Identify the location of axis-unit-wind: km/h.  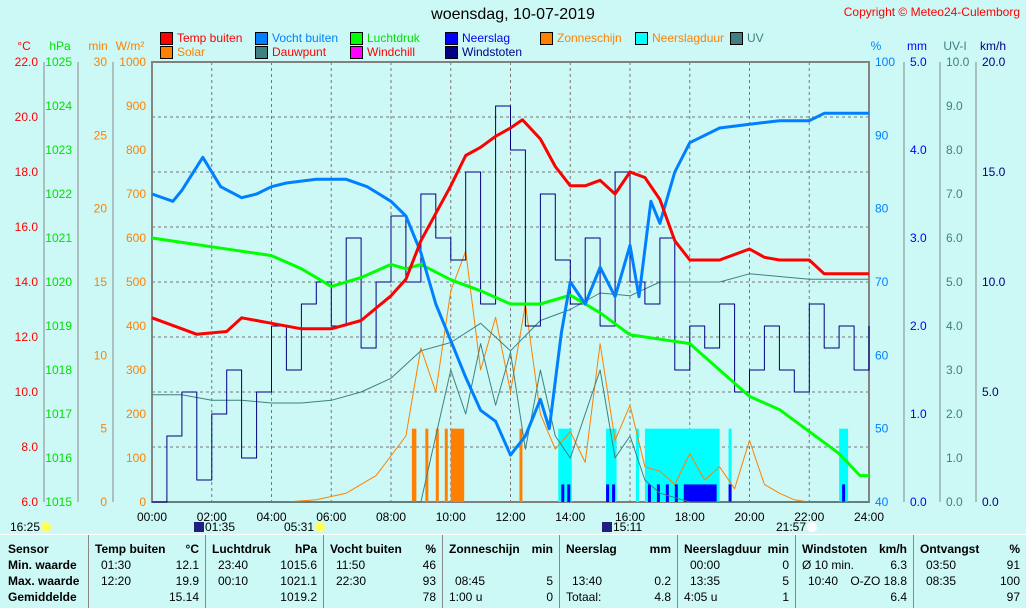
(993, 46).